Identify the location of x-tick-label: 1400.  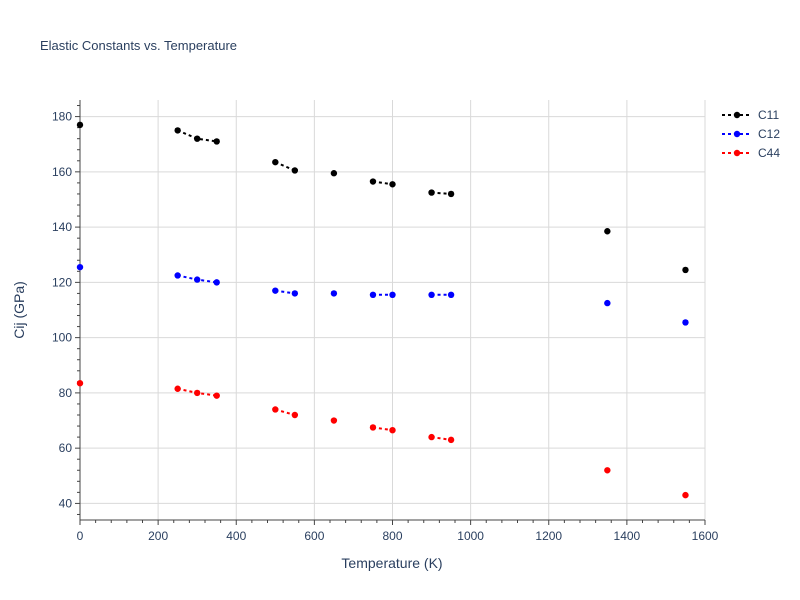
(627, 536).